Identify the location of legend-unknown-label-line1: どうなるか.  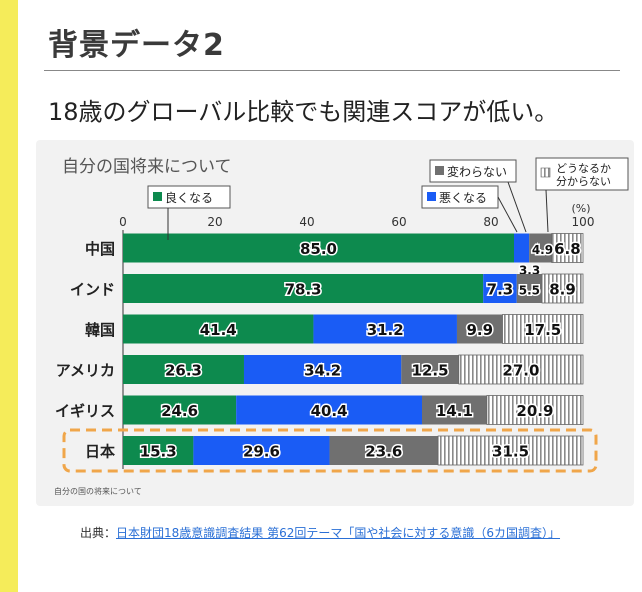
(583, 168).